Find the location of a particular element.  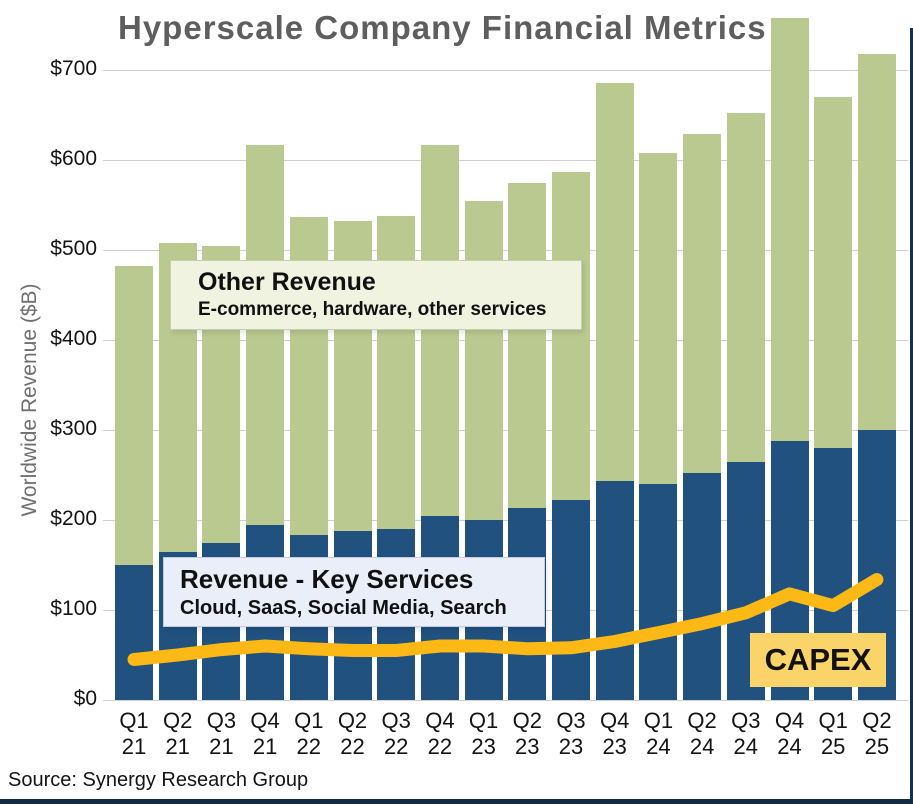

x-tick-label-Q2-22: Q2 22 is located at coordinates (353, 734).